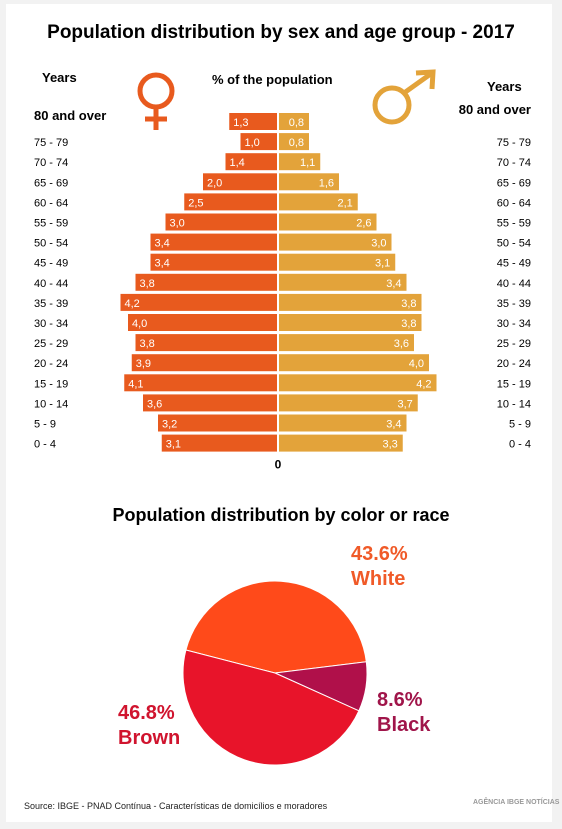 The width and height of the screenshot is (562, 829). I want to click on age-label-right-9: 35 - 39, so click(514, 304).